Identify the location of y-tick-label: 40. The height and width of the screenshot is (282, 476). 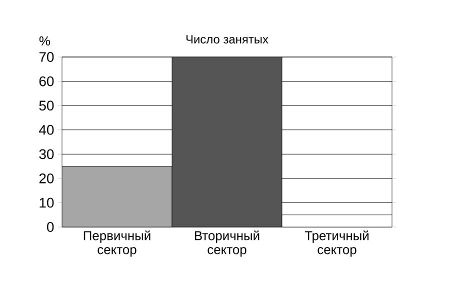
(46, 129).